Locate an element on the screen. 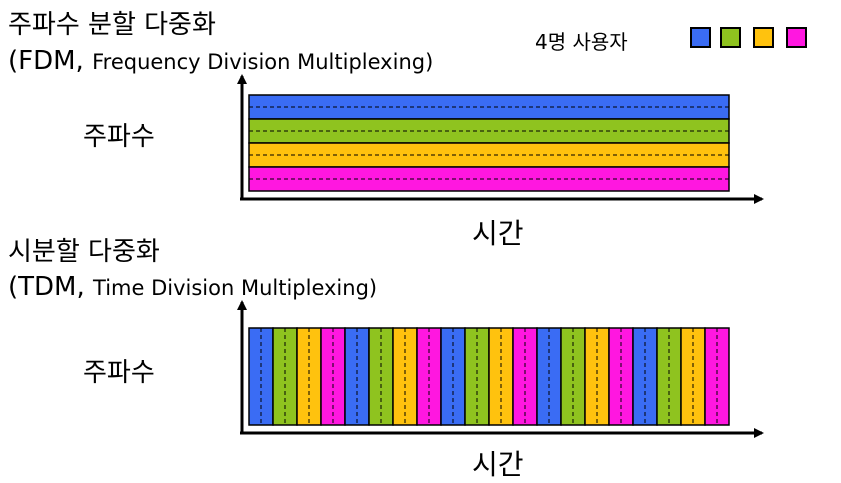 This screenshot has width=841, height=483. tdm-title: 시분할 다중화 is located at coordinates (84, 252).